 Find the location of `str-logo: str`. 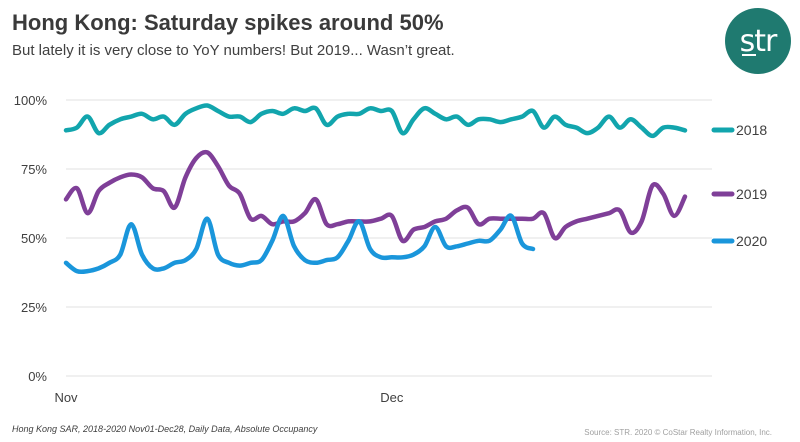

str-logo: str is located at coordinates (758, 41).